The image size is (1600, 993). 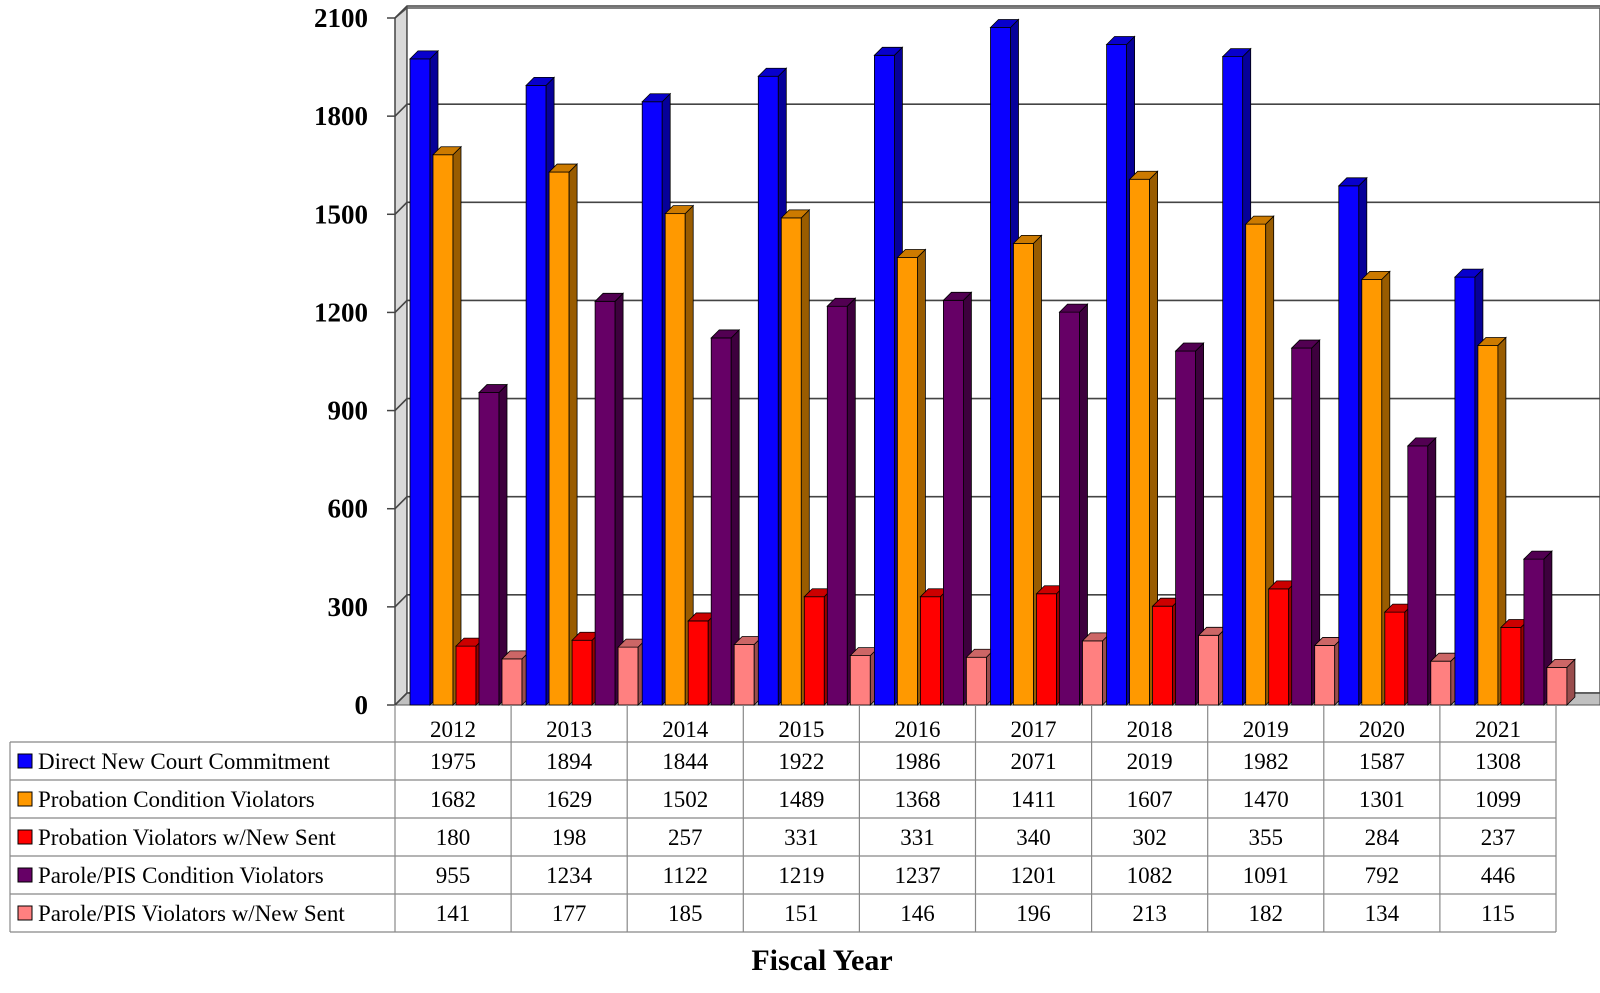 What do you see at coordinates (362, 705) in the screenshot?
I see `y-tick-label: 0` at bounding box center [362, 705].